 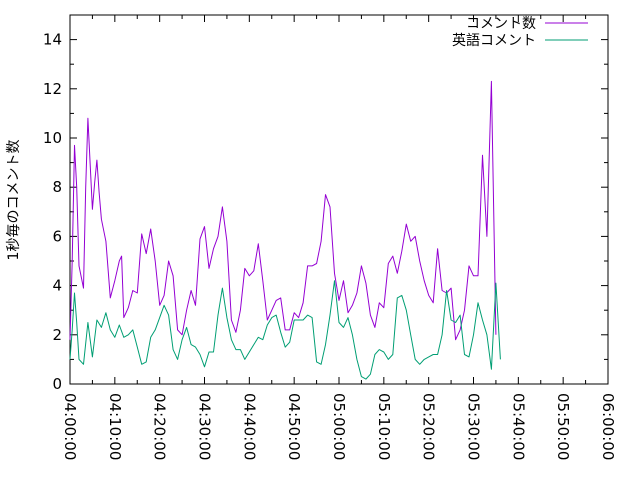 I want to click on x-tick-label: 05:30:00, so click(x=474, y=426).